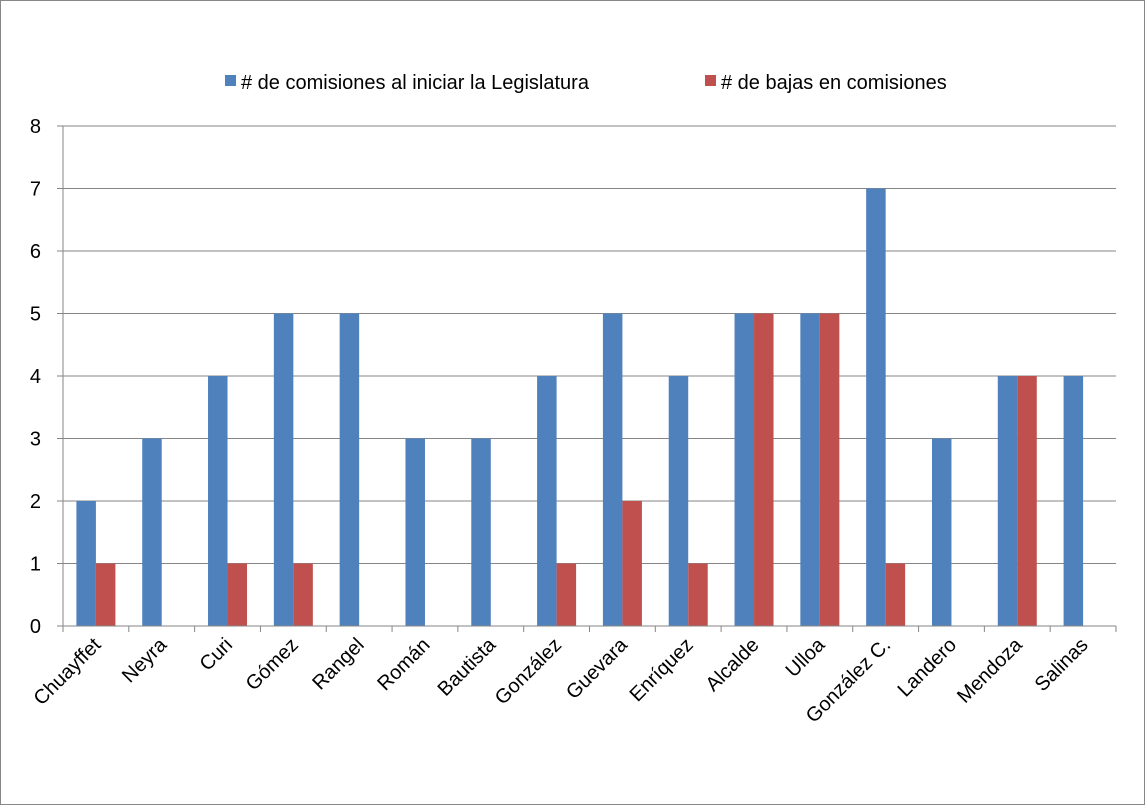 The width and height of the screenshot is (1145, 806). What do you see at coordinates (806, 657) in the screenshot?
I see `x-tick-label: Ulloa` at bounding box center [806, 657].